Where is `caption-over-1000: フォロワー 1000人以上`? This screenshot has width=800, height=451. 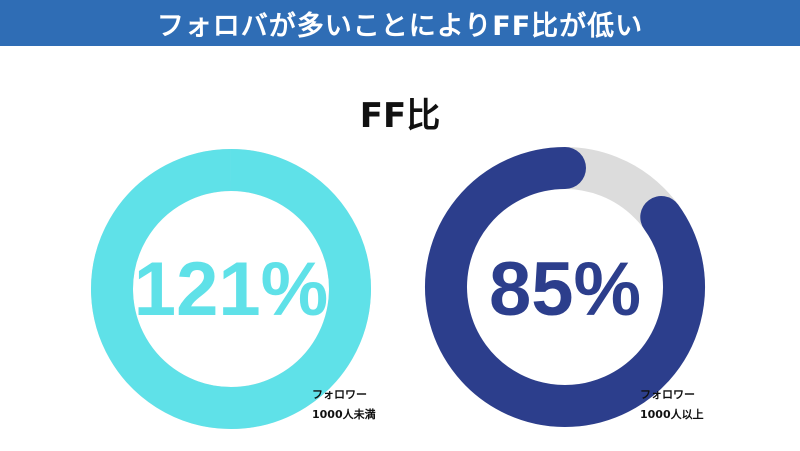 caption-over-1000: フォロワー 1000人以上 is located at coordinates (672, 405).